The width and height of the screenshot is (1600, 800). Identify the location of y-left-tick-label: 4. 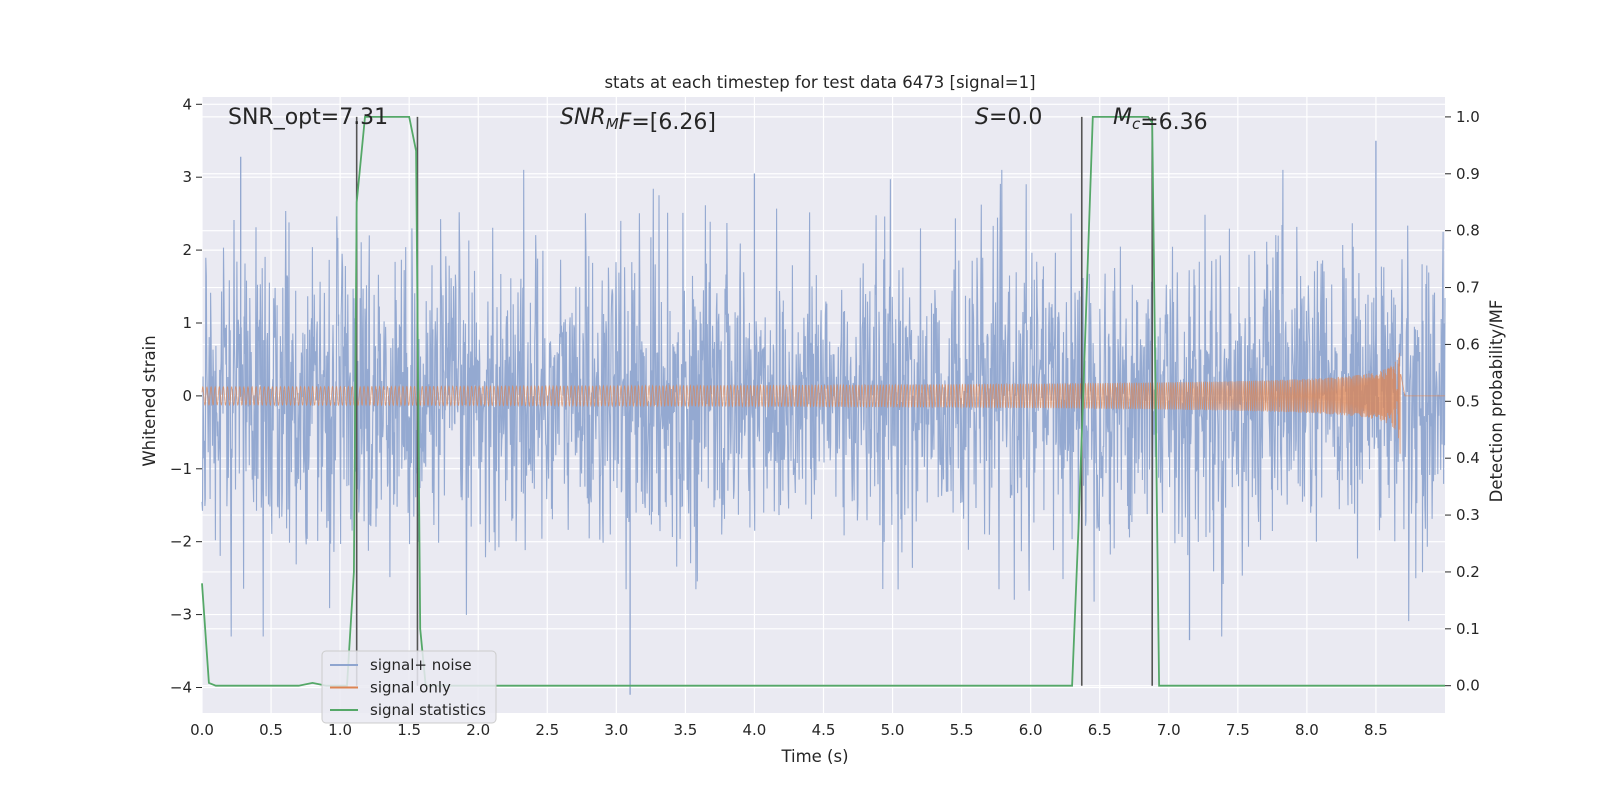
(187, 104).